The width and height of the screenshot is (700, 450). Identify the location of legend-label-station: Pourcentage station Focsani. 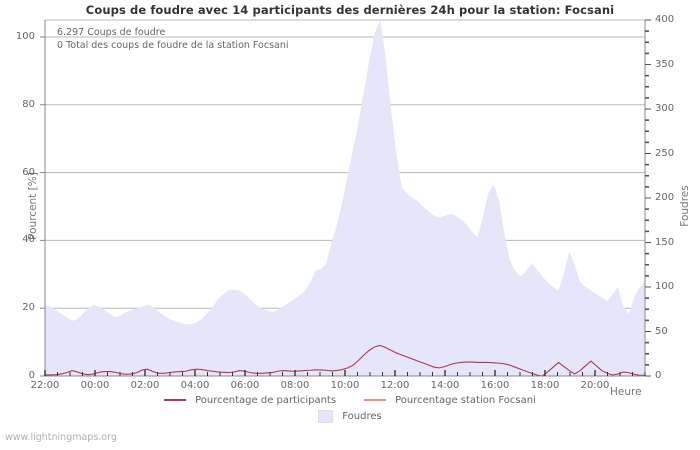
(465, 400).